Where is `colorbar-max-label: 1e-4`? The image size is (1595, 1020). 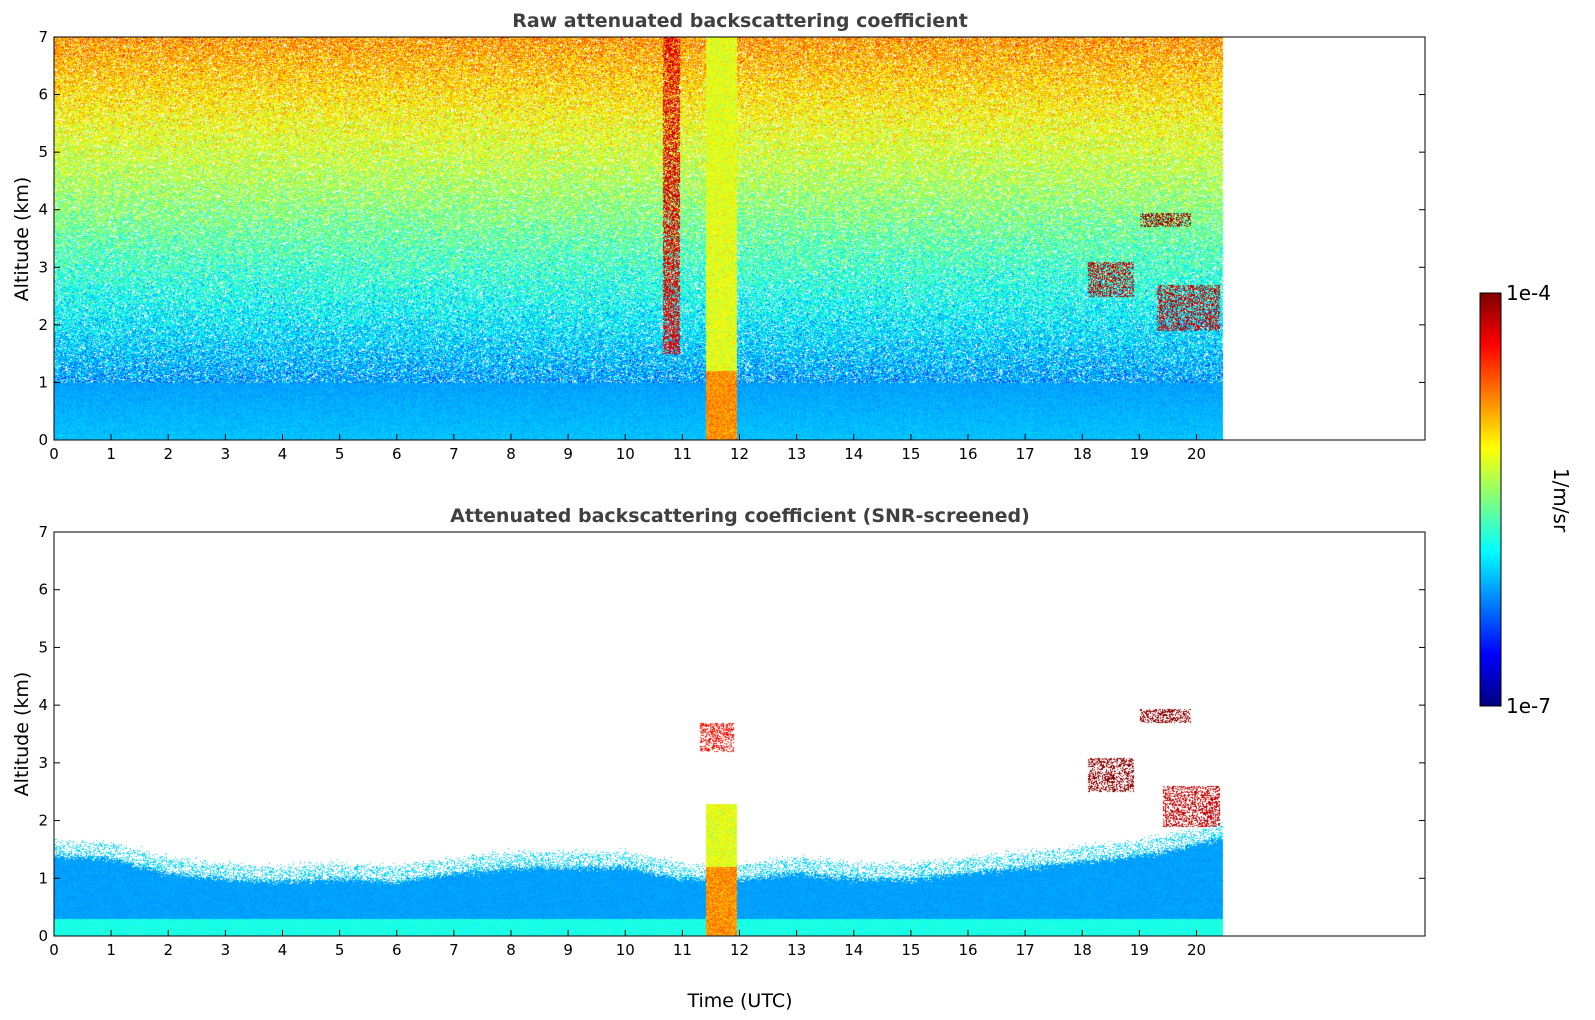
colorbar-max-label: 1e-4 is located at coordinates (1528, 293).